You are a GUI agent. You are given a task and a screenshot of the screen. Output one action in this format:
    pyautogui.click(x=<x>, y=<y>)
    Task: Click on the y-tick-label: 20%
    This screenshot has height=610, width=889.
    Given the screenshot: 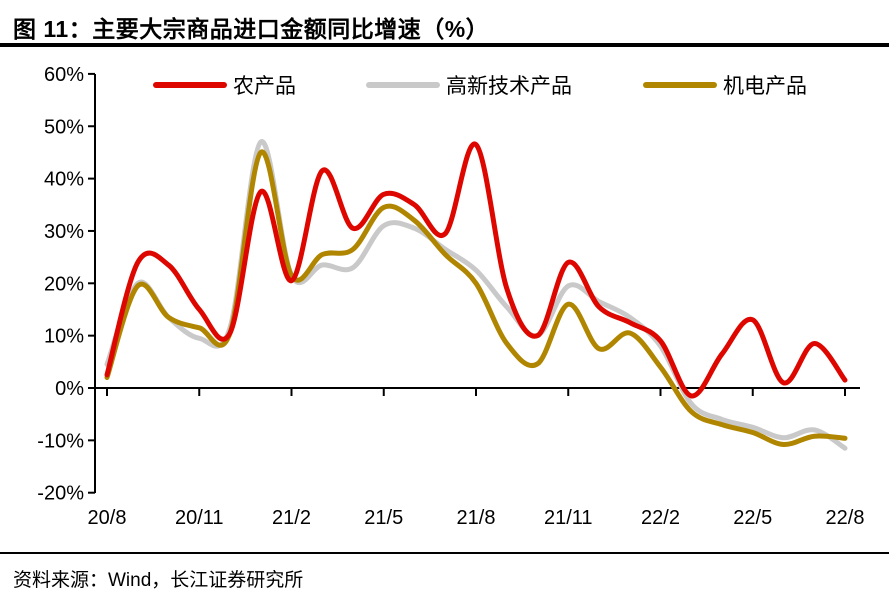 What is the action you would take?
    pyautogui.click(x=64, y=284)
    